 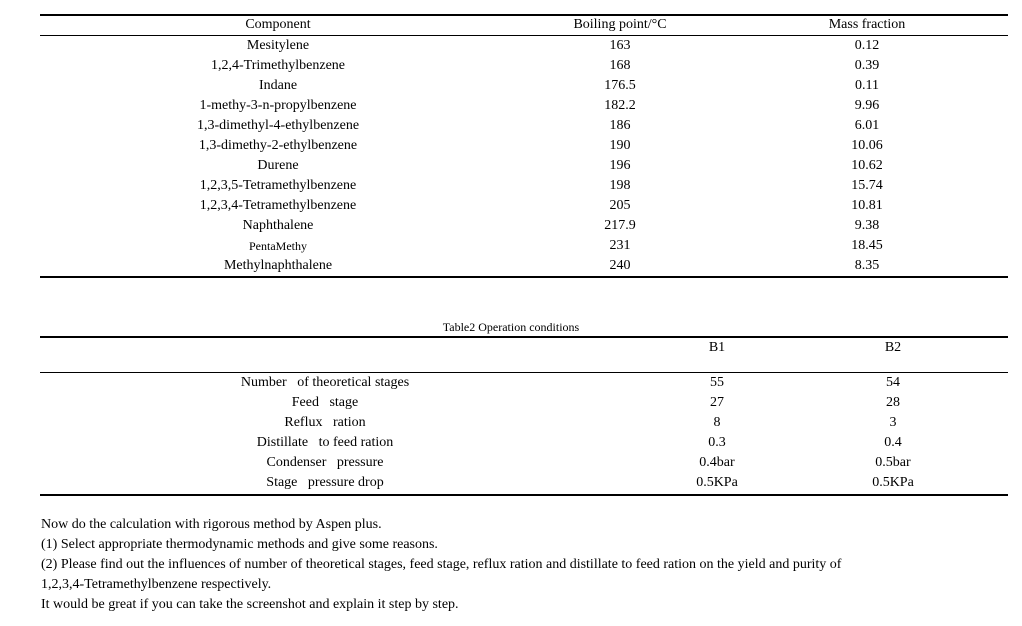 I want to click on cell-value: 15.74, so click(x=867, y=185).